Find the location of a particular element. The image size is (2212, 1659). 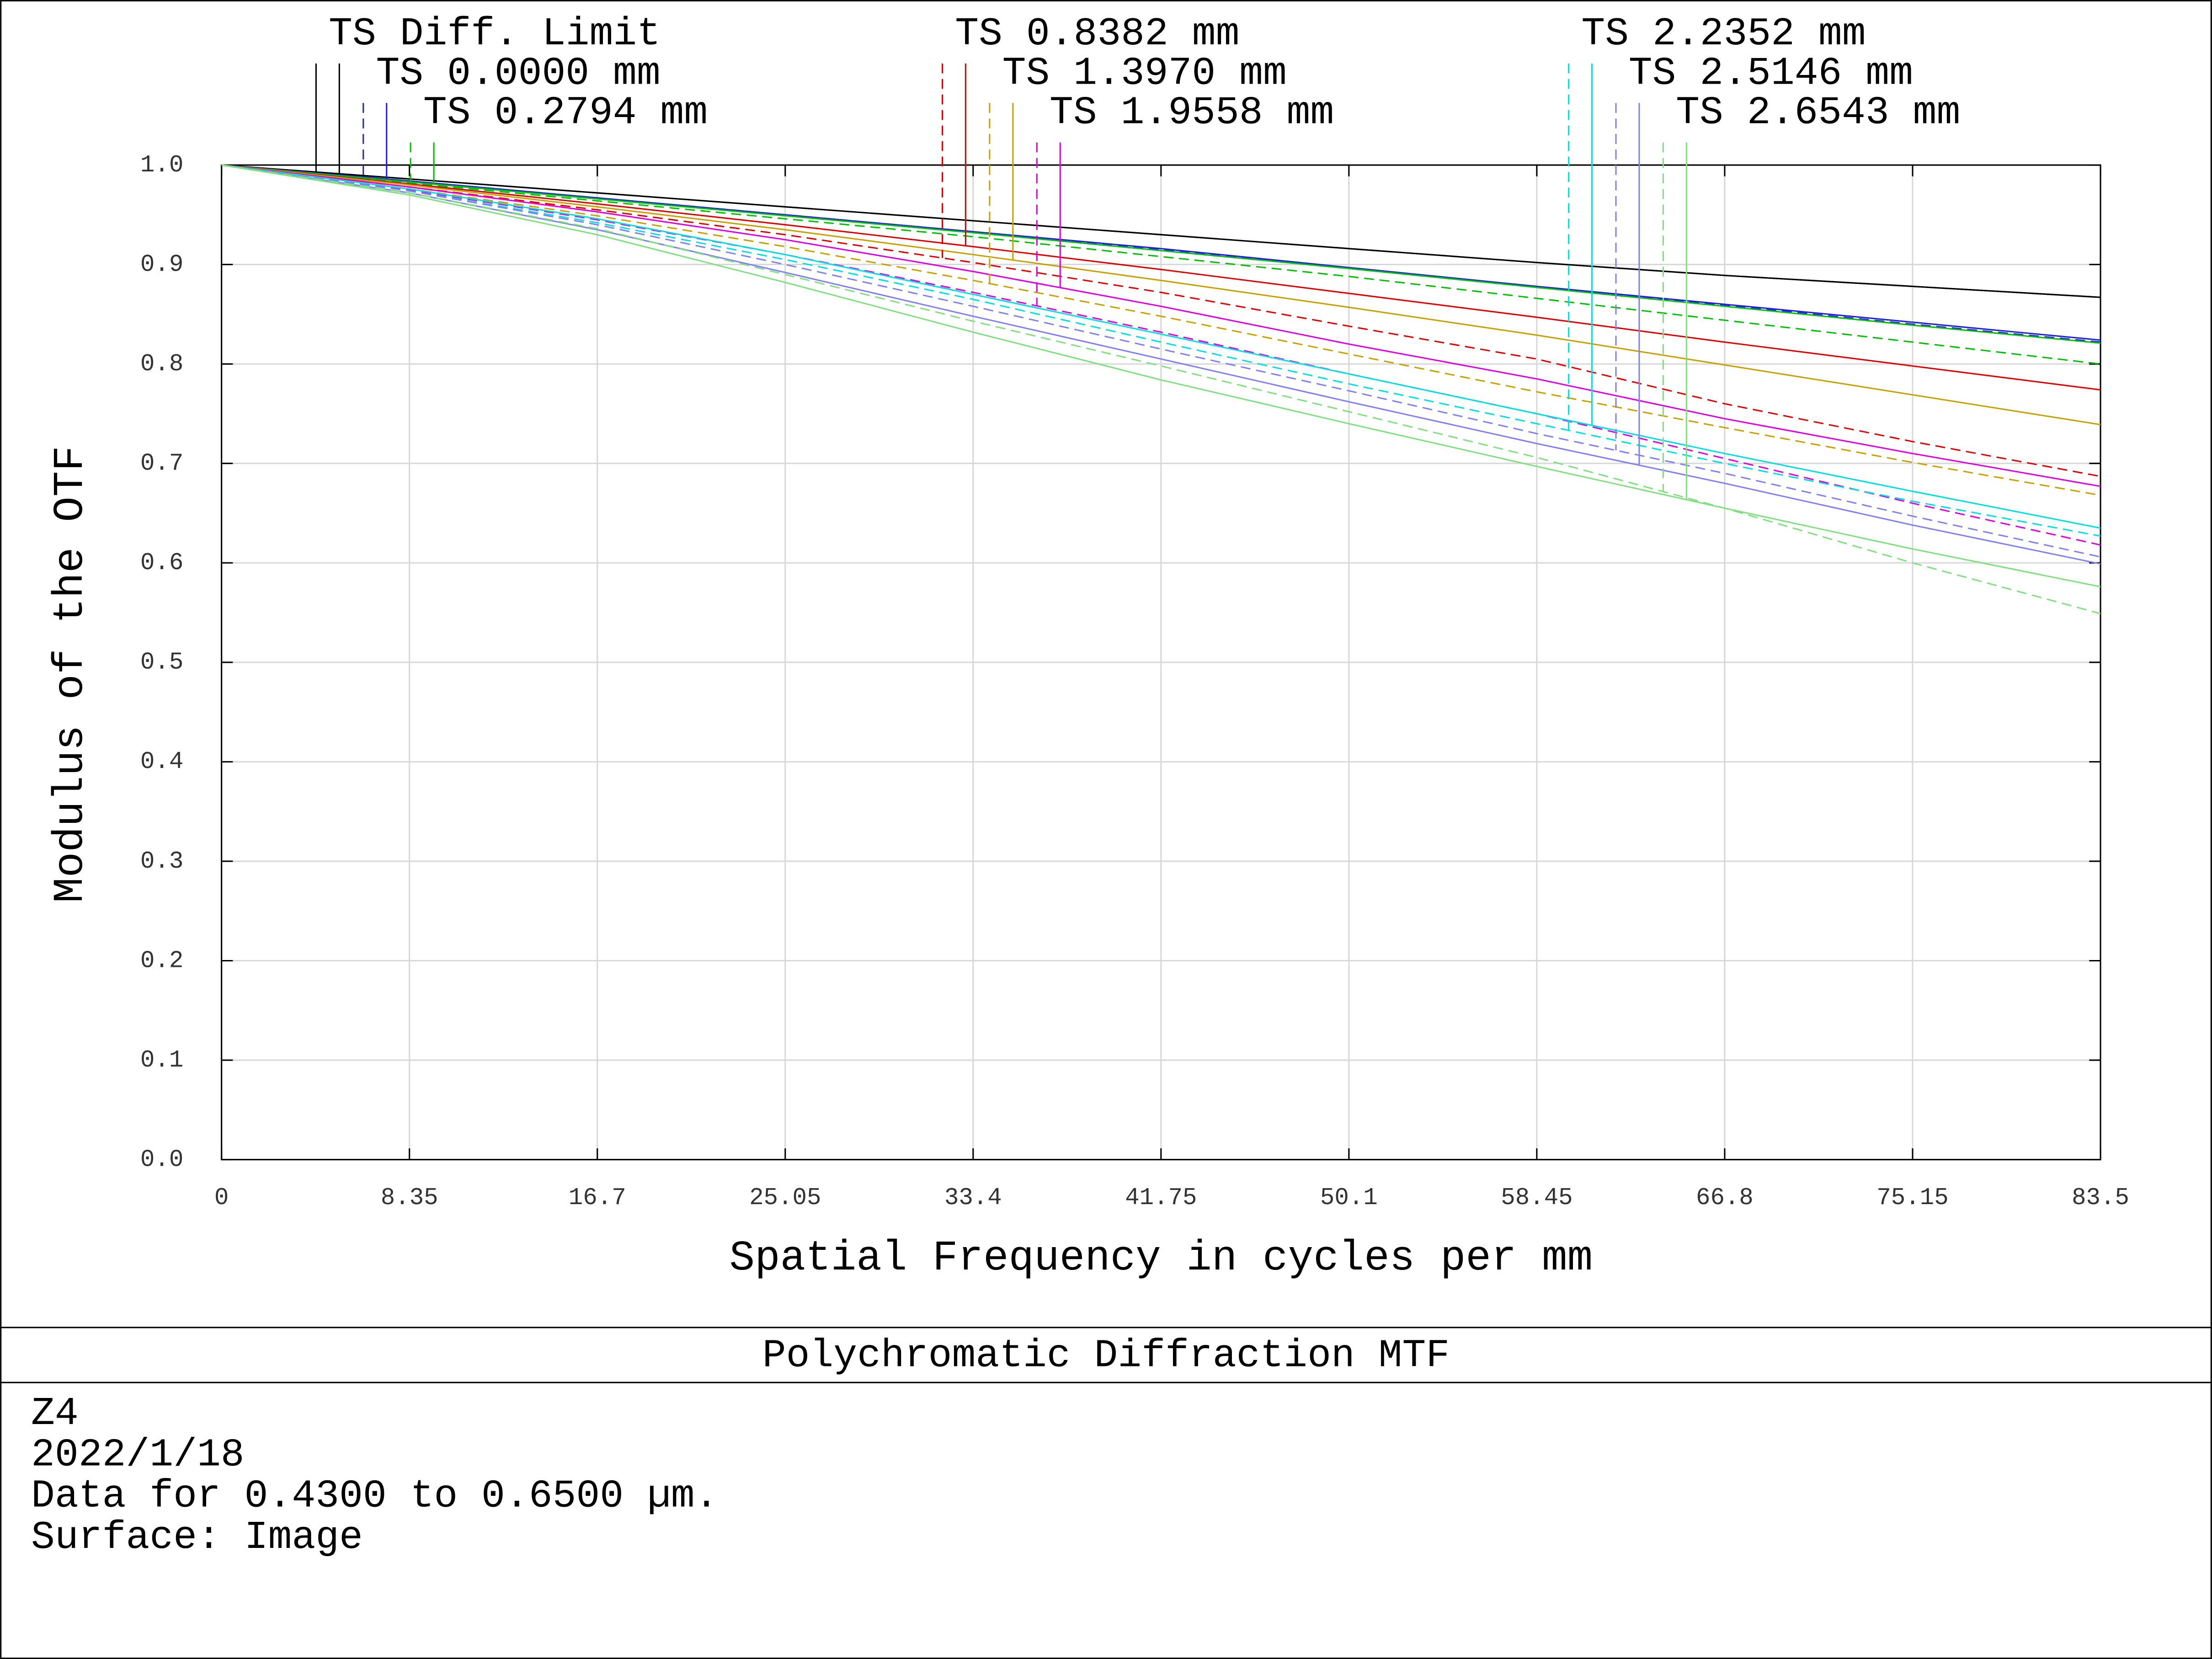

x-tick-label: 75.15 is located at coordinates (1912, 1198).